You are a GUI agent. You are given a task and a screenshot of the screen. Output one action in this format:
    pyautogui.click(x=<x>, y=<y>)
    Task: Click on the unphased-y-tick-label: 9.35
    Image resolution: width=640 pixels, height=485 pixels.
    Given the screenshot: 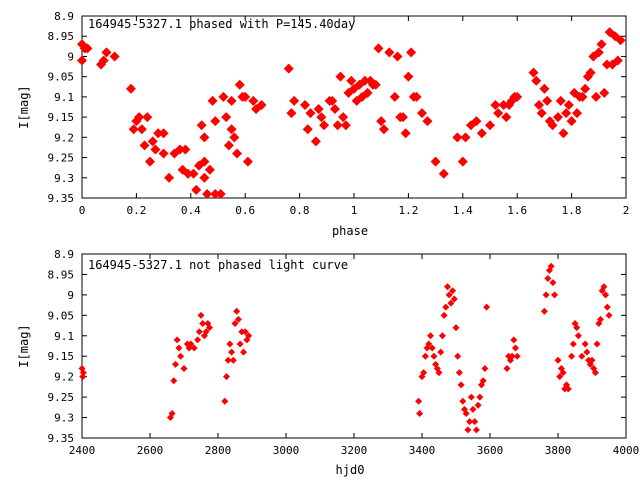 What is the action you would take?
    pyautogui.click(x=61, y=438)
    